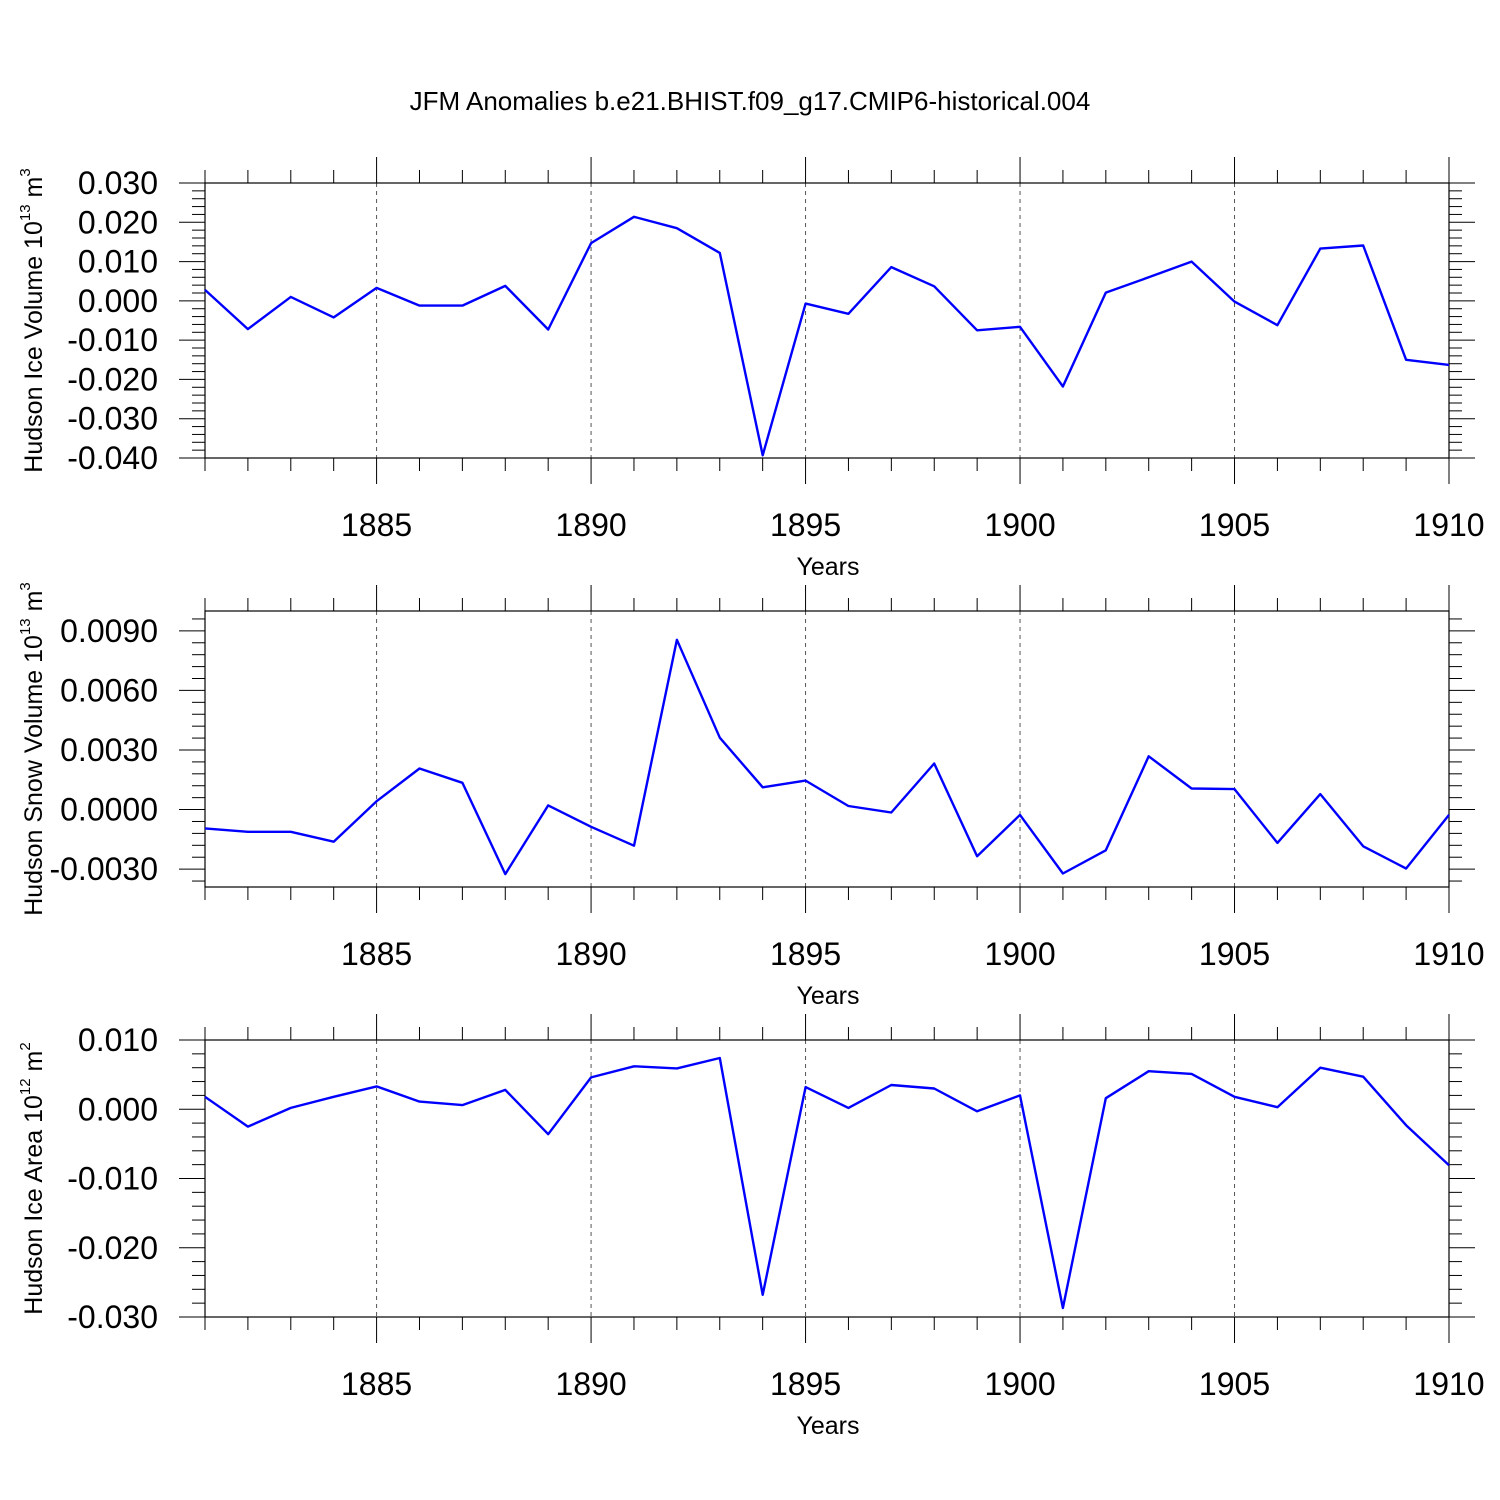 This screenshot has width=1500, height=1500. Describe the element at coordinates (32, 1178) in the screenshot. I see `y-axis-label: Hudson Ice Area 1012 m2` at that location.